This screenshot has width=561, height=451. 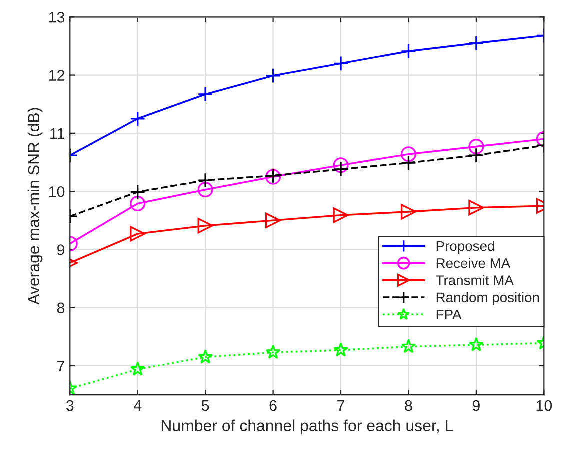 I want to click on legend-label: Proposed, so click(x=465, y=247).